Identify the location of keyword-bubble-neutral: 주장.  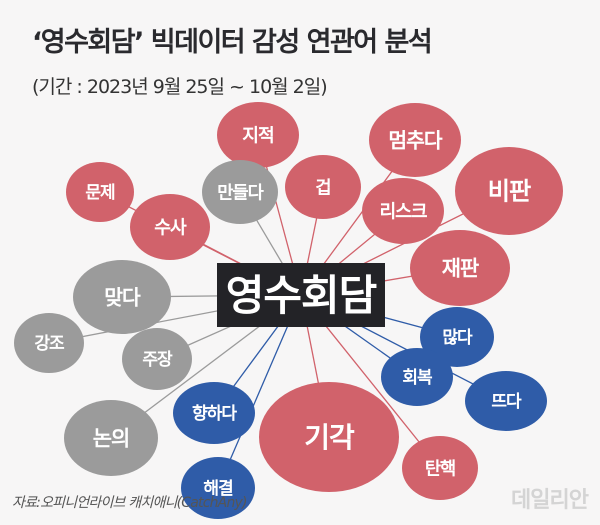
(157, 359).